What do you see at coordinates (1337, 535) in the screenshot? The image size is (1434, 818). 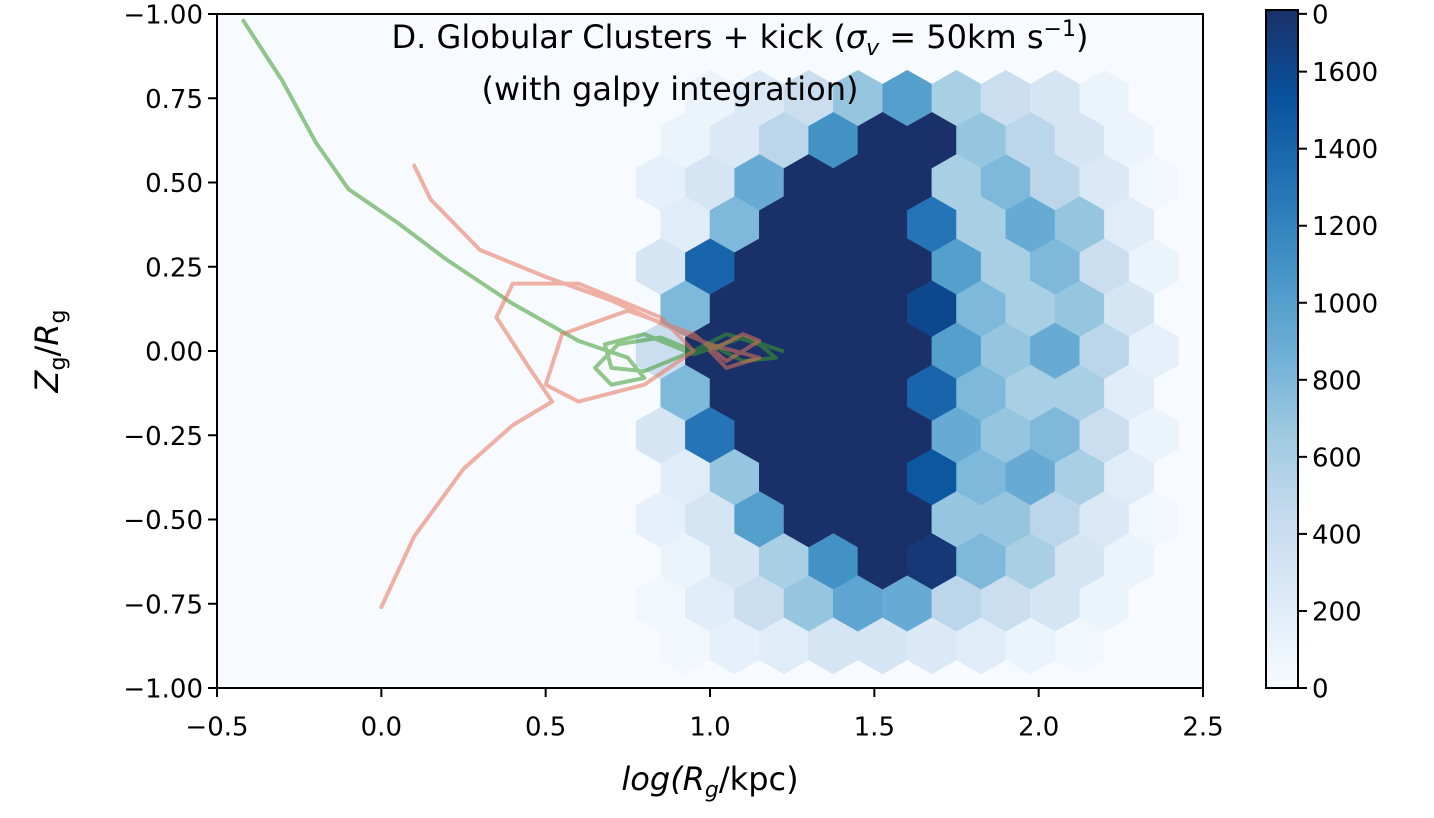 I see `colorbar-tick-label: 400` at bounding box center [1337, 535].